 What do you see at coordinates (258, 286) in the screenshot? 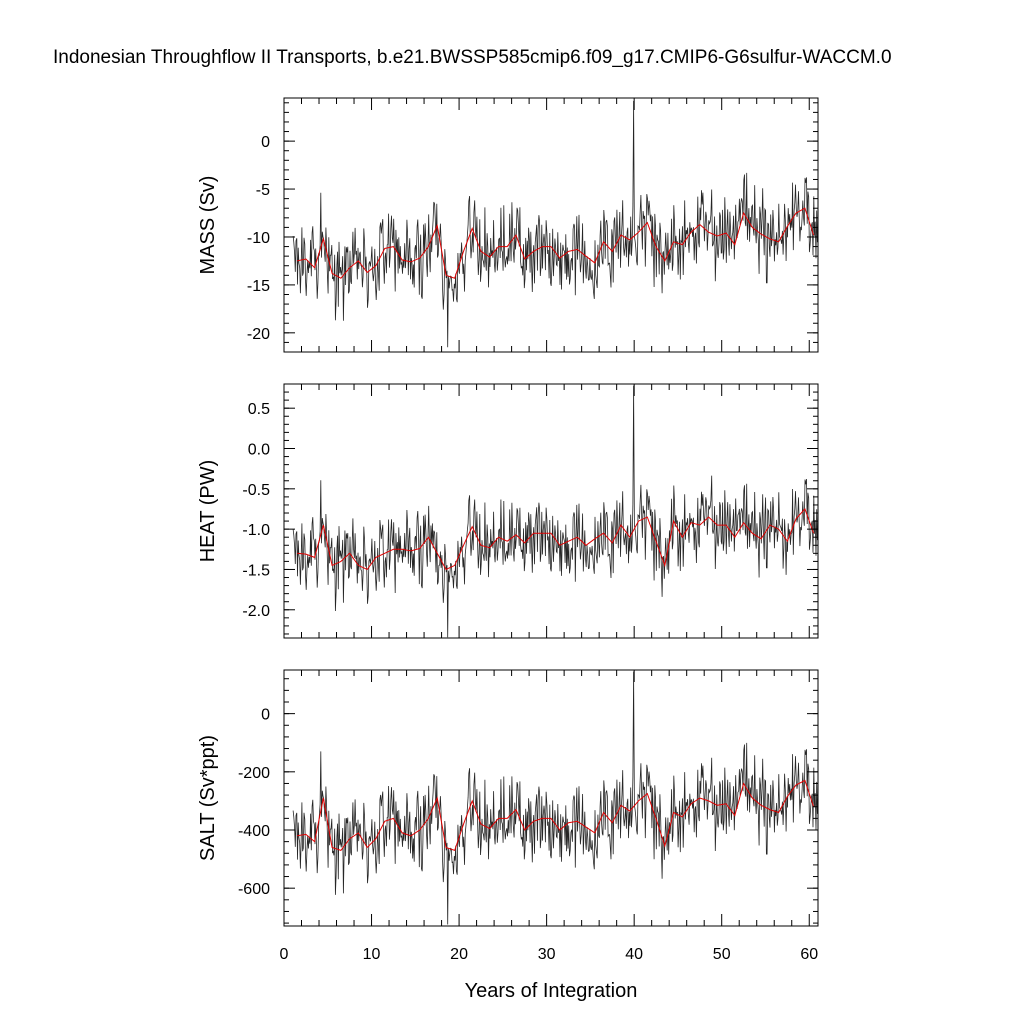
I see `mass-y-tick-label: -15` at bounding box center [258, 286].